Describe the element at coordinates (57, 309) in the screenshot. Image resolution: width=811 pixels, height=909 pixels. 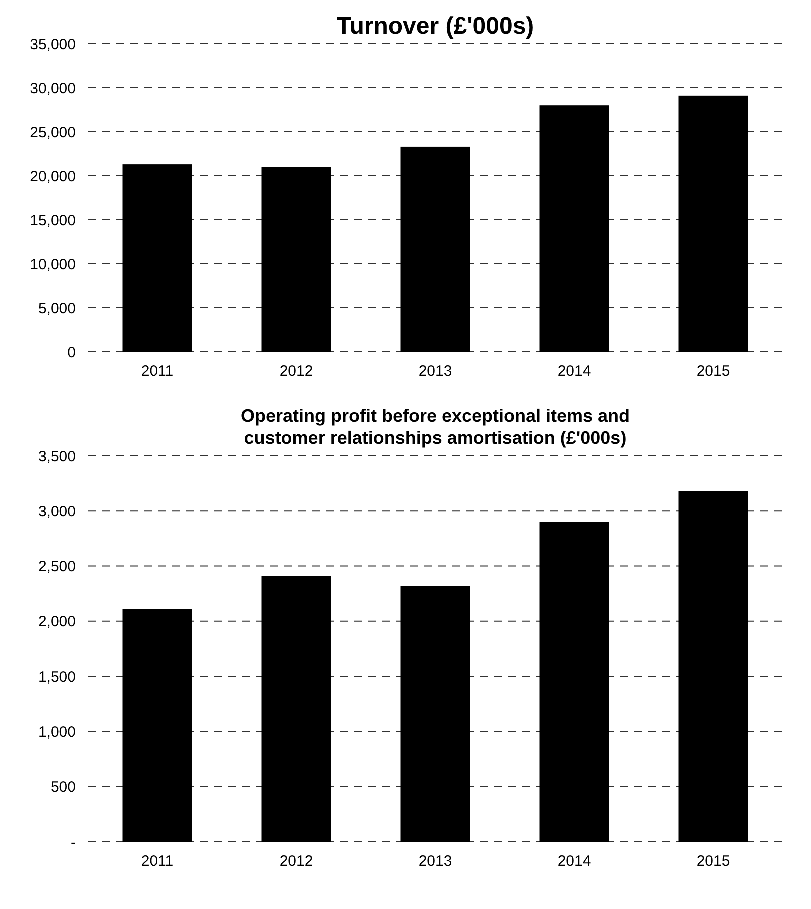
I see `y-tick-label: 5,000` at that location.